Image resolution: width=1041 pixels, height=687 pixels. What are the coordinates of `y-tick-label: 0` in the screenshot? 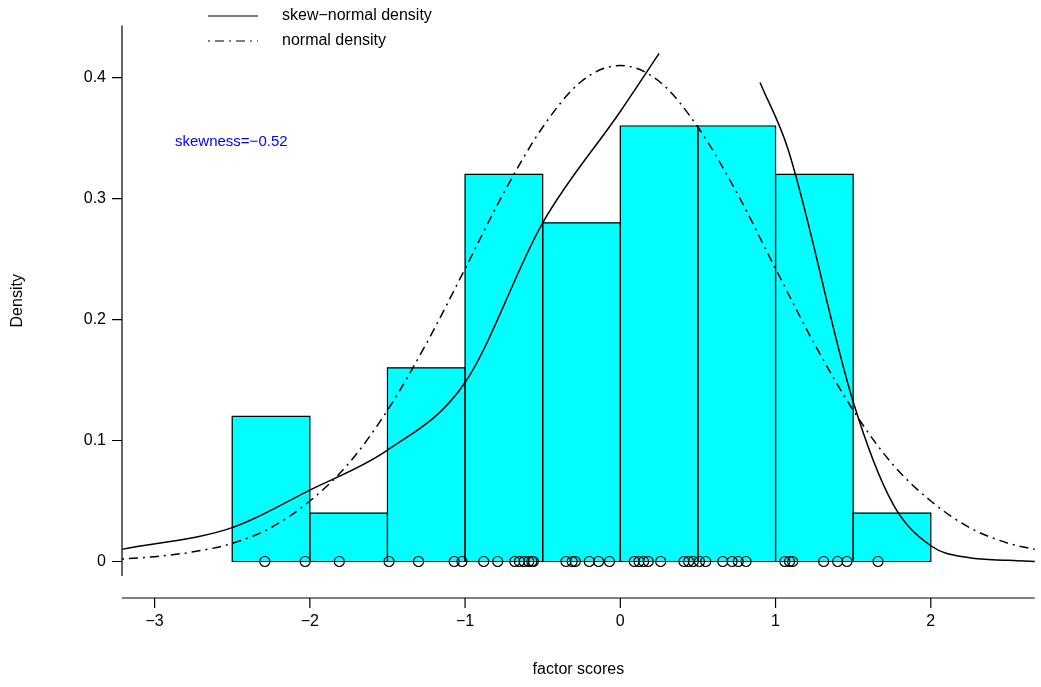 It's located at (102, 560).